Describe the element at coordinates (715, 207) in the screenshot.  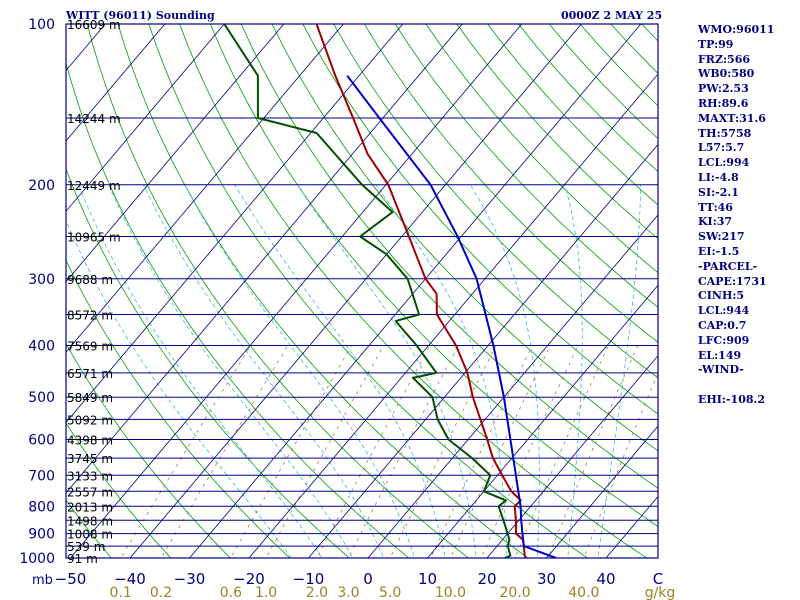
I see `index-item: TT:46` at that location.